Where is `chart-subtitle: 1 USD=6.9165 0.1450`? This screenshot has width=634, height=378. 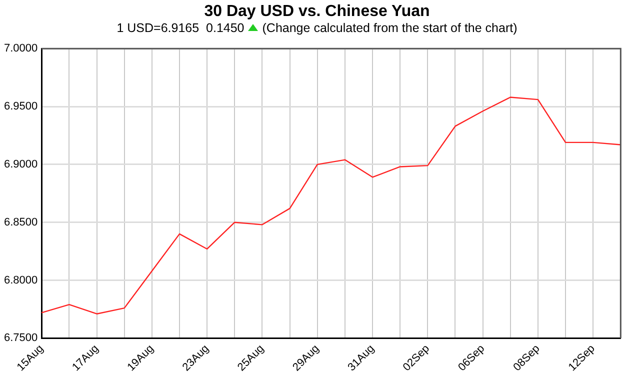 chart-subtitle: 1 USD=6.9165 0.1450 is located at coordinates (180, 28).